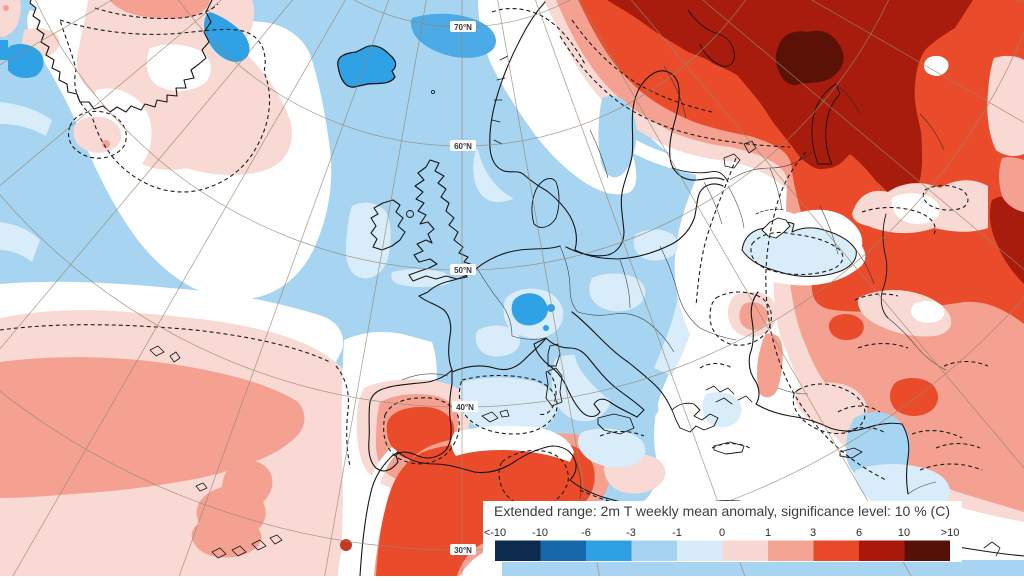 Image resolution: width=1024 pixels, height=581 pixels. Describe the element at coordinates (677, 533) in the screenshot. I see `svg-text: -1` at that location.